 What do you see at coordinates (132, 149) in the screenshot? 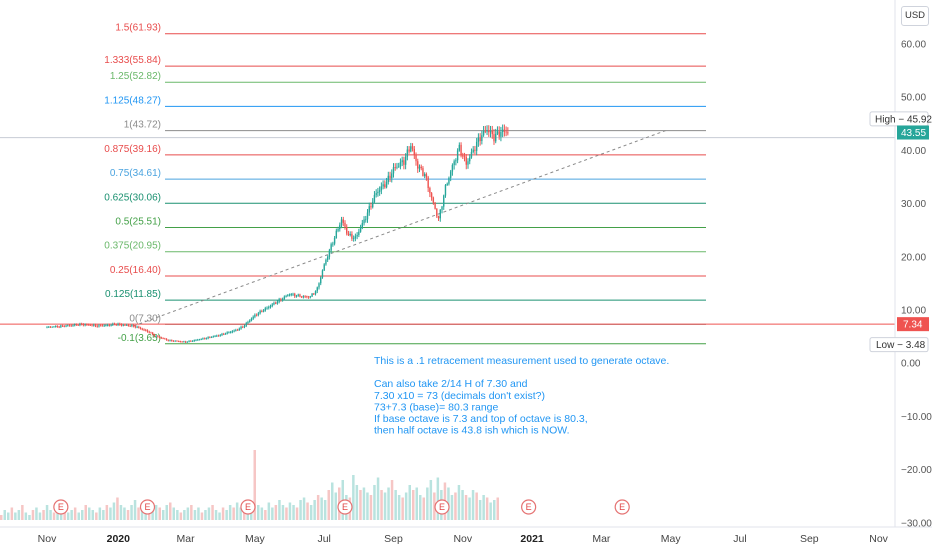
I see `fib-level-label: 0.875(39.16)` at bounding box center [132, 149].